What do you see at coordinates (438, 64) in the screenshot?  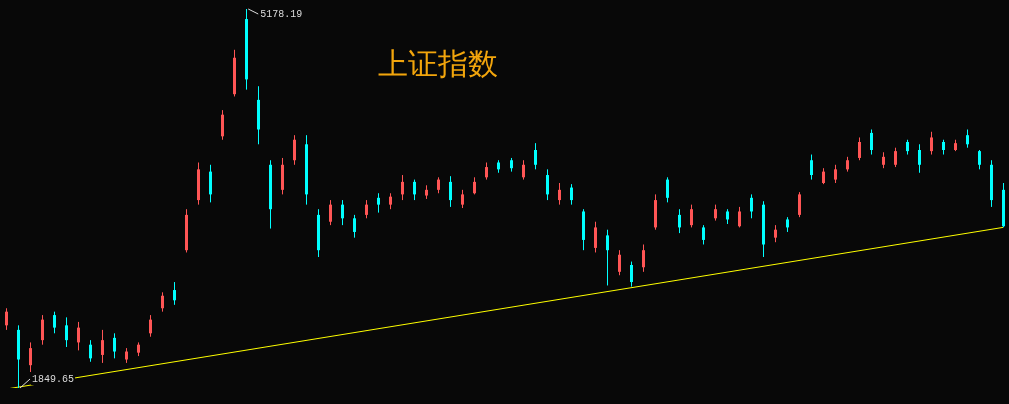 I see `text: 上证指数` at bounding box center [438, 64].